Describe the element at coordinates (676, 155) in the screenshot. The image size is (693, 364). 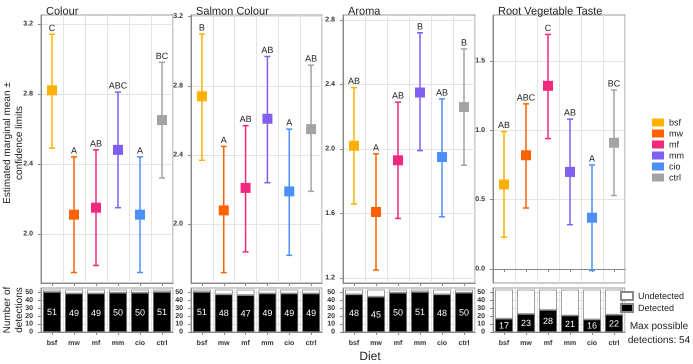
I see `legend-label: mm` at that location.